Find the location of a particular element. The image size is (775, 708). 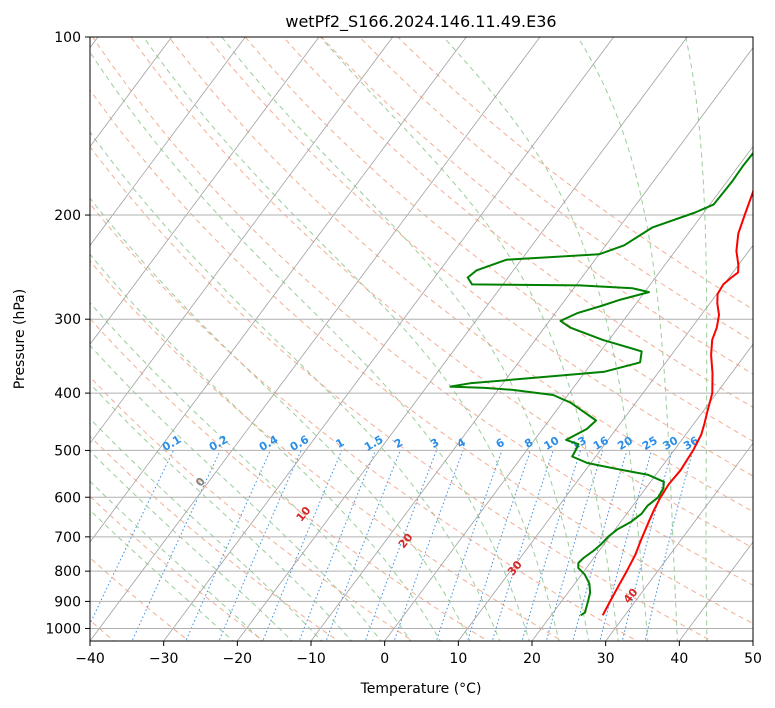

y-tick-label: 500 is located at coordinates (67, 451).